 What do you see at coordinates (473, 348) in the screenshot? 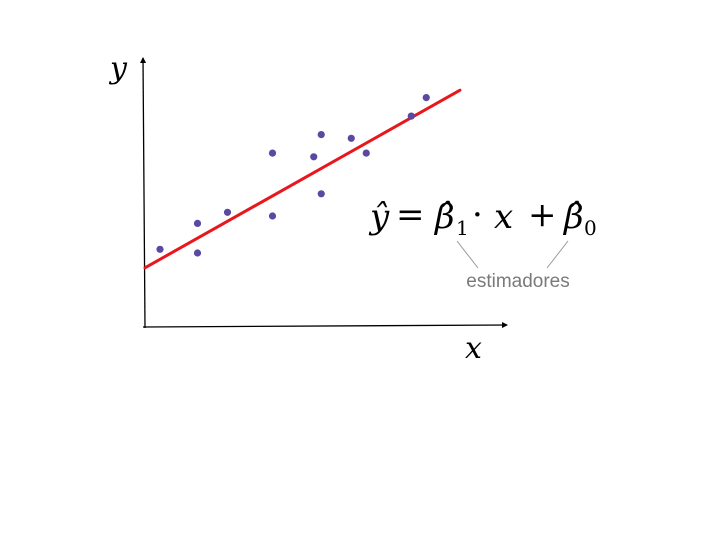
I see `x-axis-label: x` at bounding box center [473, 348].